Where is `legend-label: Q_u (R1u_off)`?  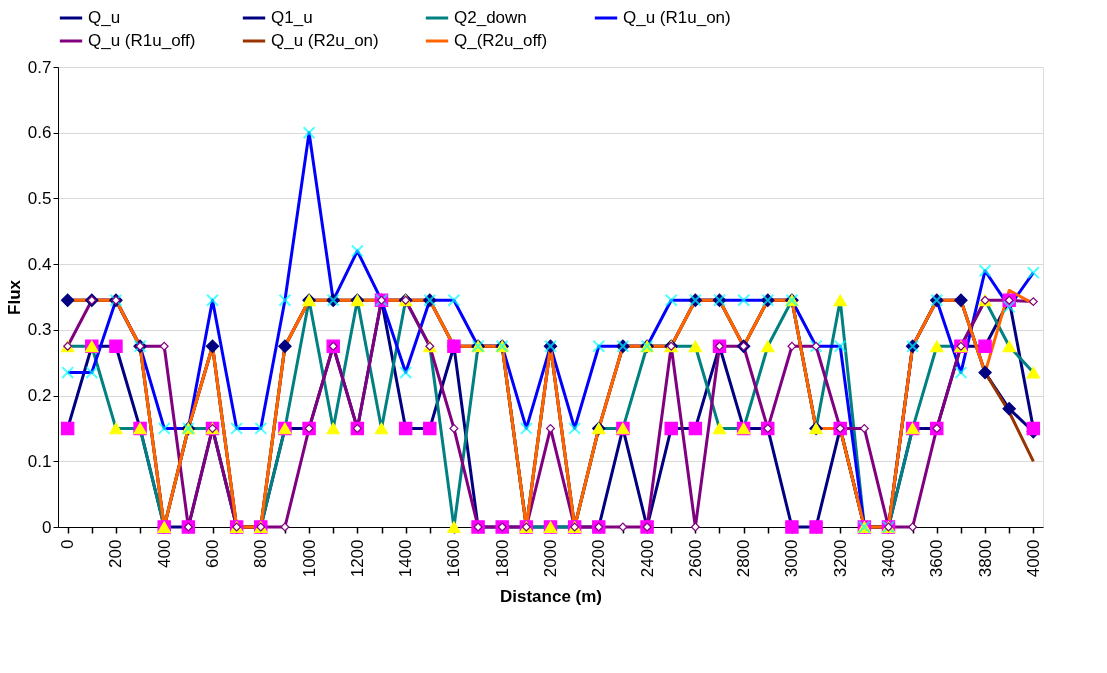 legend-label: Q_u (R1u_off) is located at coordinates (142, 40).